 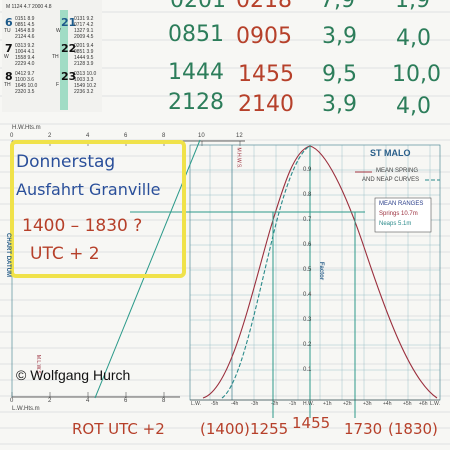 I want to click on chart-datum-label: CHART DATUM, so click(x=7, y=255).